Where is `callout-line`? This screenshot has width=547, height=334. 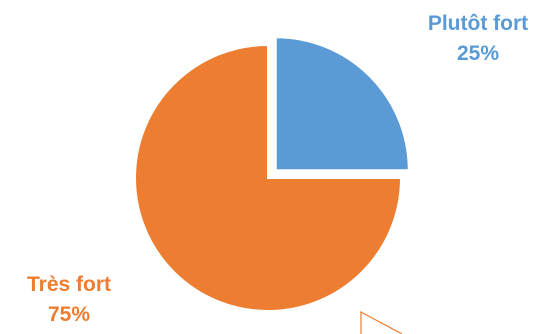
callout-line is located at coordinates (381, 322).